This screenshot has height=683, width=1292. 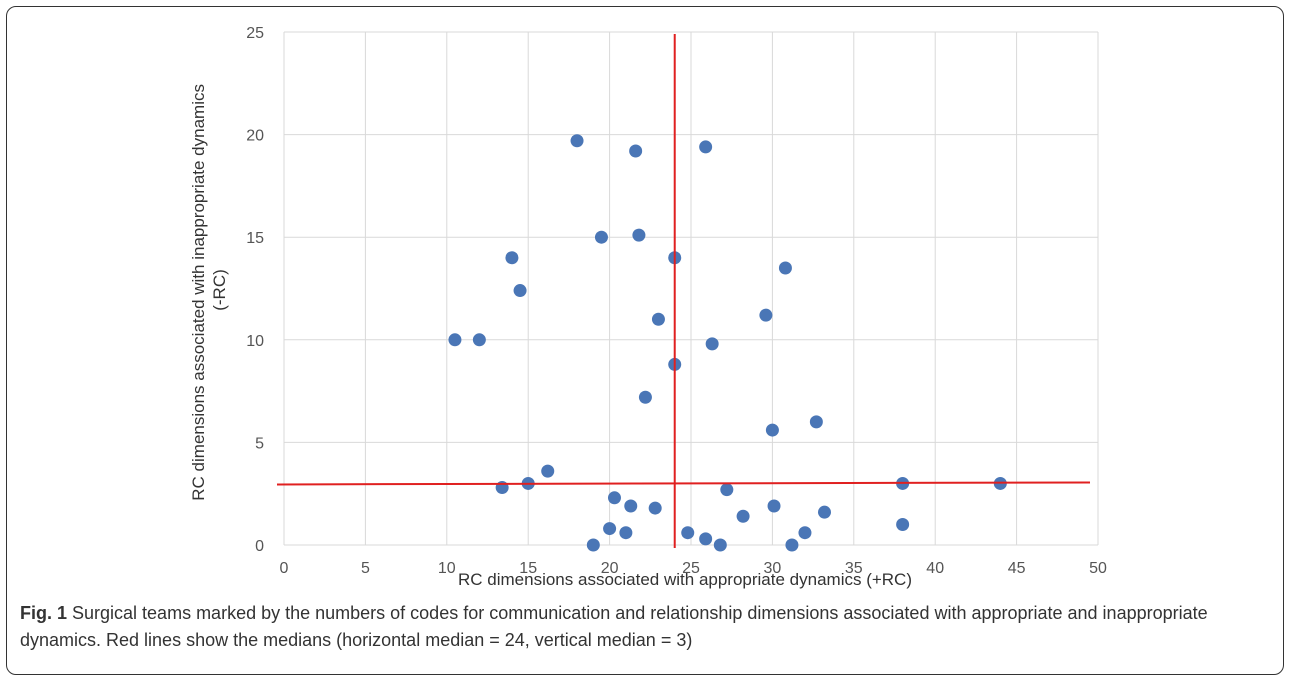 What do you see at coordinates (854, 568) in the screenshot?
I see `x-tick-label: 35` at bounding box center [854, 568].